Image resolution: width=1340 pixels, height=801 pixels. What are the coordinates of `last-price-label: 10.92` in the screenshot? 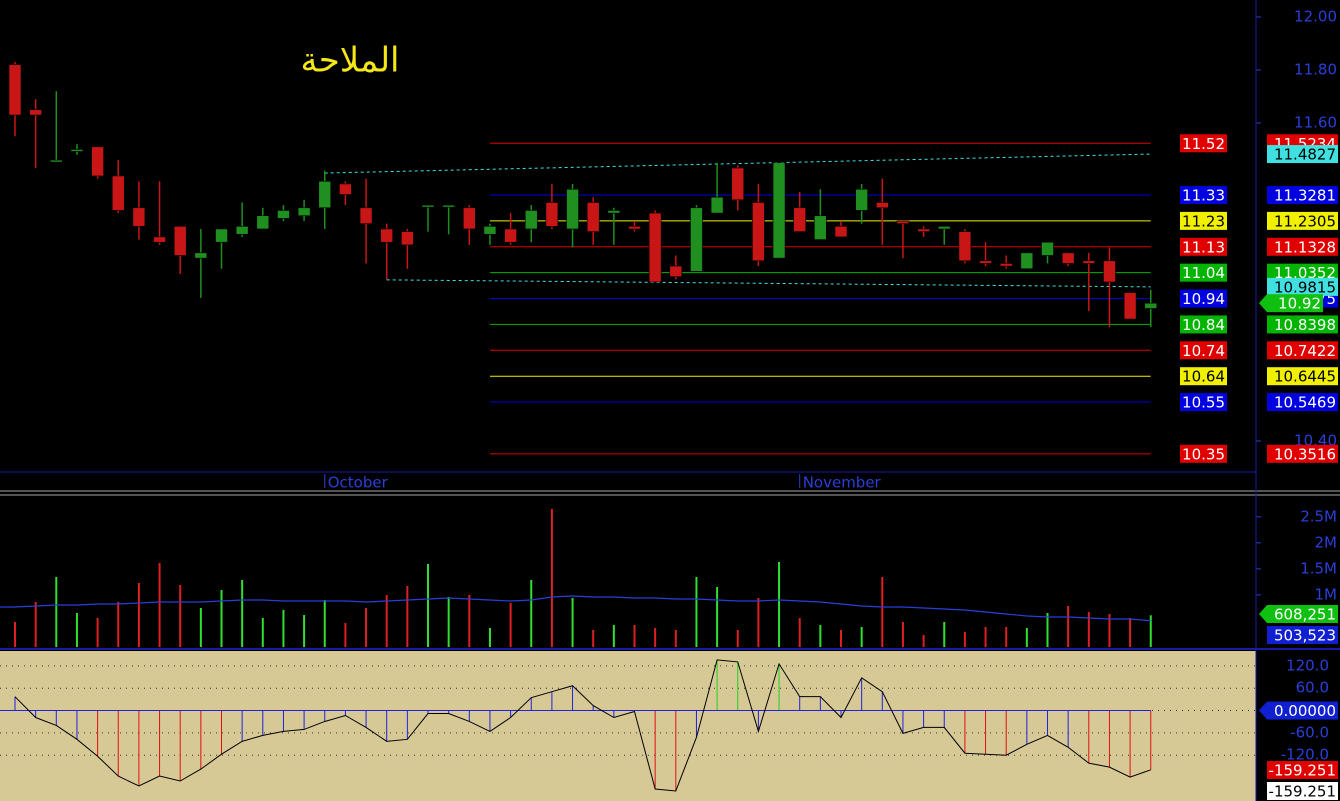 It's located at (1299, 304).